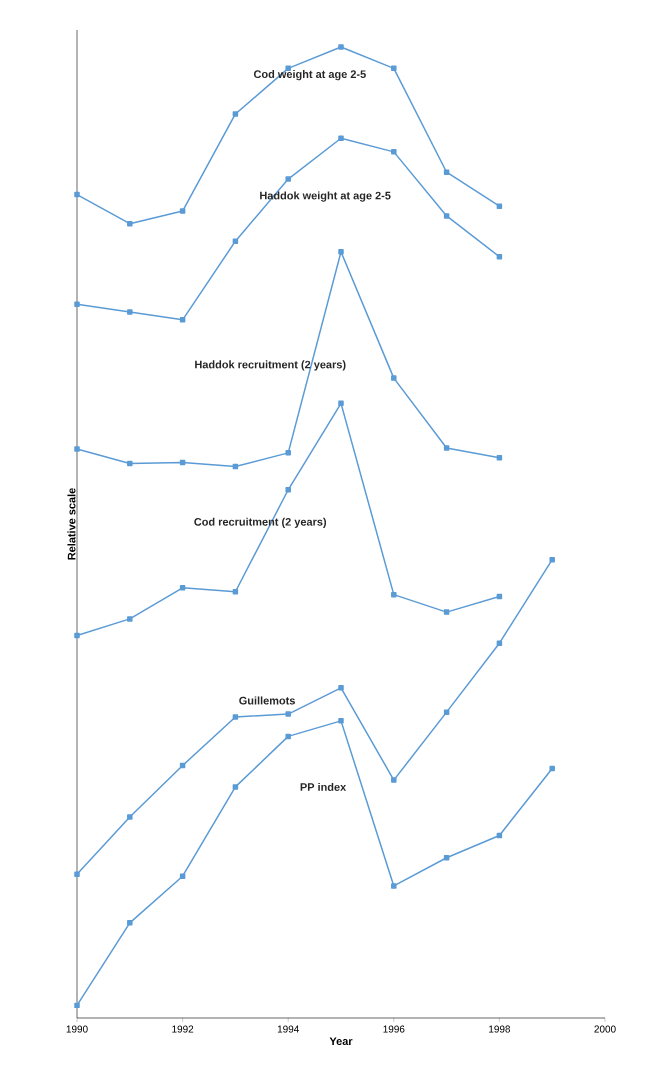 This screenshot has height=1068, width=646. Describe the element at coordinates (183, 1029) in the screenshot. I see `x-tick-label: 1992` at that location.